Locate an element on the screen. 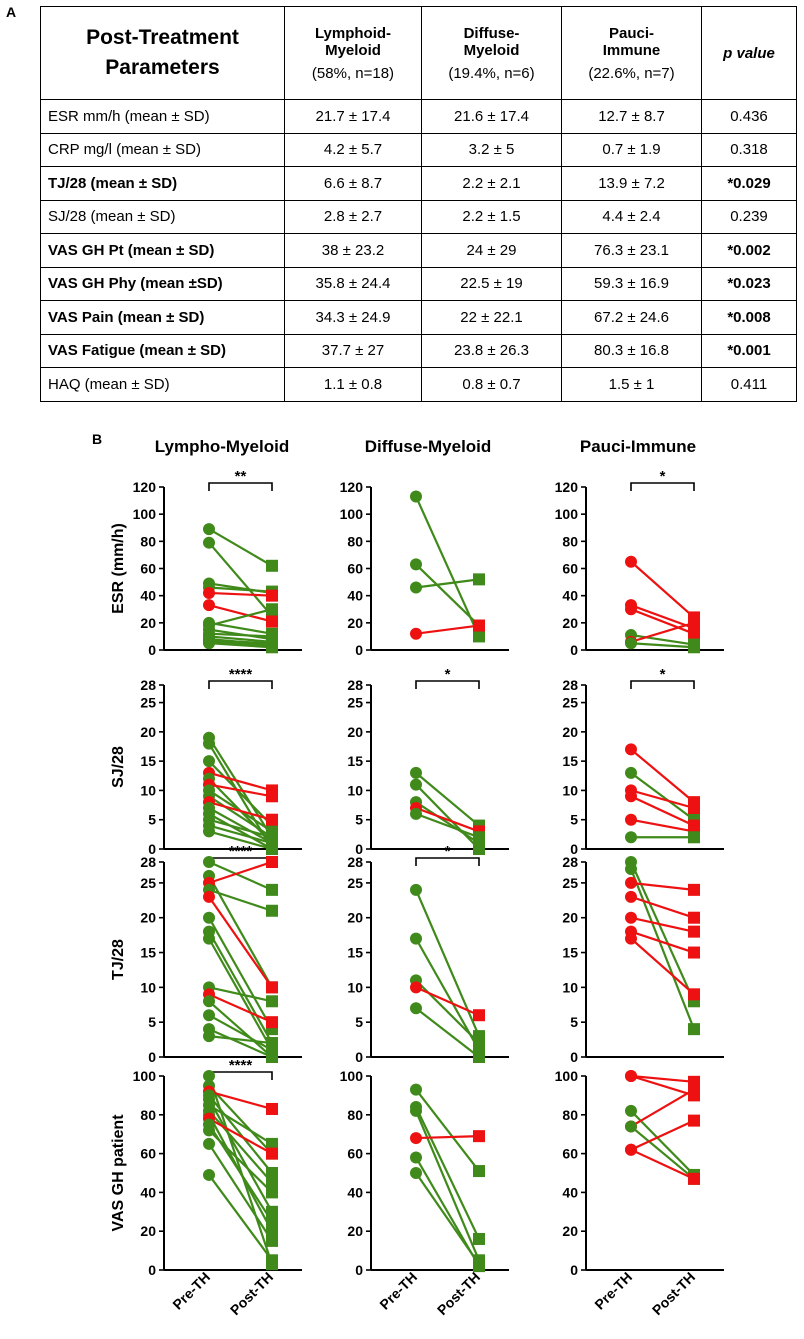 The width and height of the screenshot is (804, 1339). cell-p-value: *0.002 is located at coordinates (749, 250).